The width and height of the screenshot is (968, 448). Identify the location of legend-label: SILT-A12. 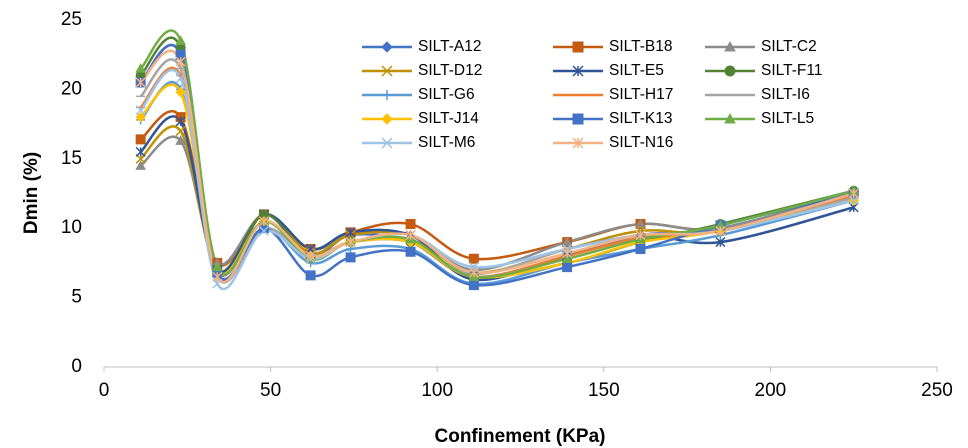
(449, 46).